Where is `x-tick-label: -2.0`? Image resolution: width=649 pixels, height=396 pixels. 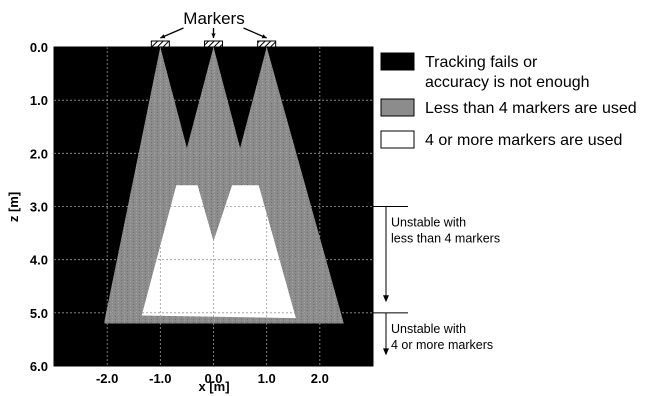 x-tick-label: -2.0 is located at coordinates (107, 378).